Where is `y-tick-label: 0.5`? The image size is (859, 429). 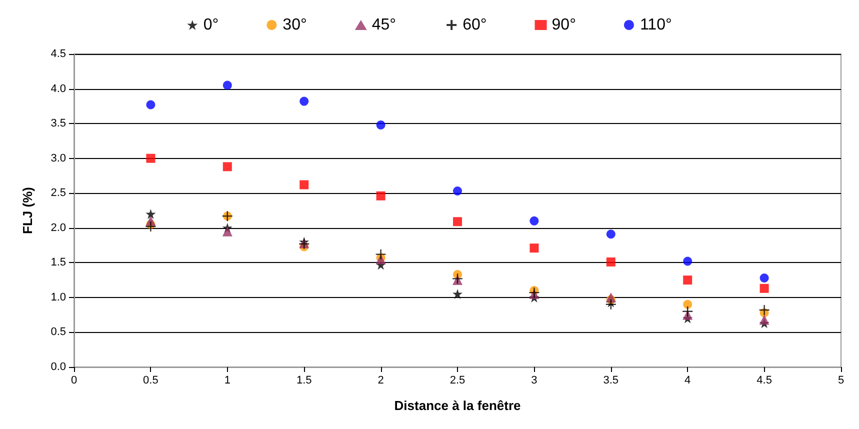 y-tick-label: 0.5 is located at coordinates (58, 332).